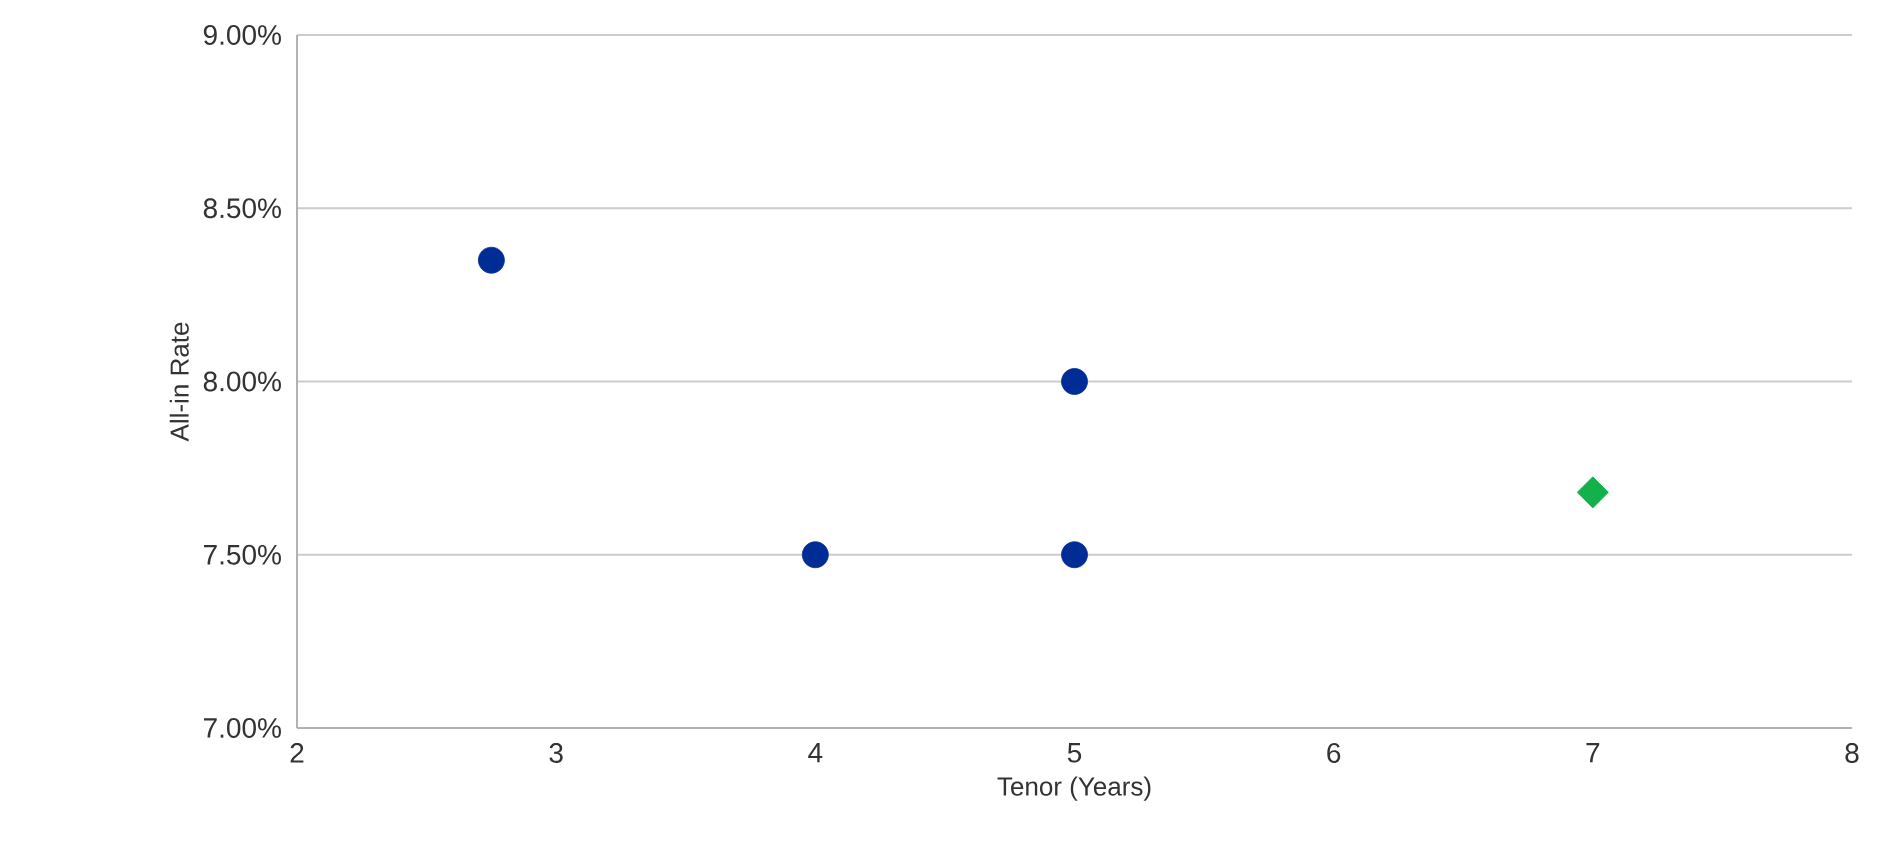 The image size is (1880, 862). What do you see at coordinates (1074, 788) in the screenshot?
I see `x-axis-title: Tenor (Years)` at bounding box center [1074, 788].